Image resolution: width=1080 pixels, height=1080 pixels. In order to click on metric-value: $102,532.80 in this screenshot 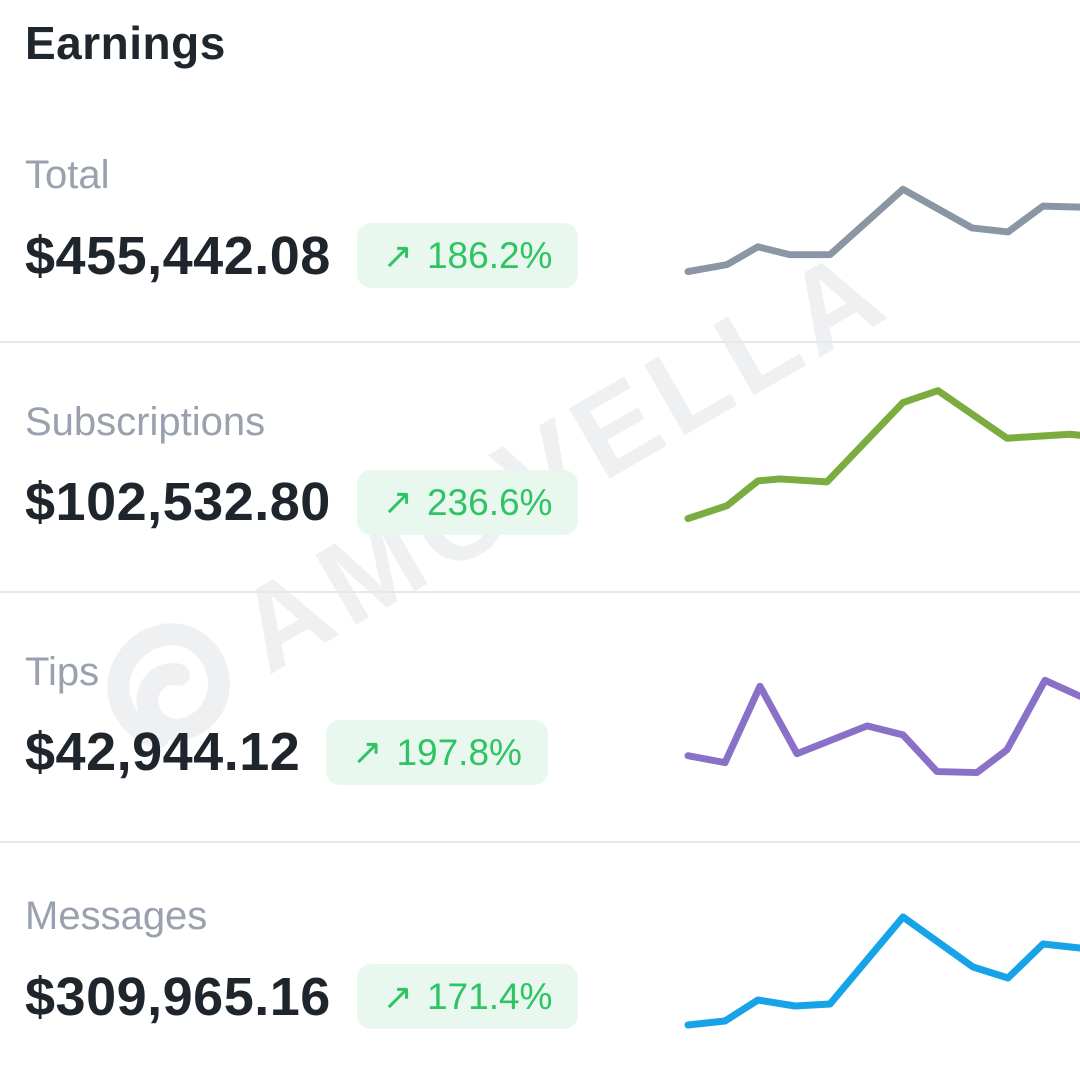, I will do `click(178, 502)`.